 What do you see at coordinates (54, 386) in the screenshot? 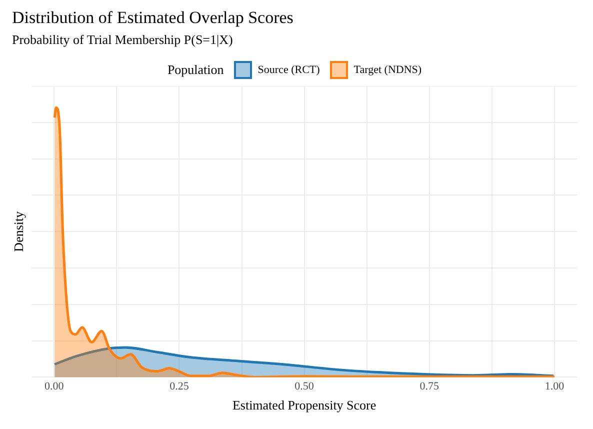
I see `x-tick-label: 0.00` at bounding box center [54, 386].